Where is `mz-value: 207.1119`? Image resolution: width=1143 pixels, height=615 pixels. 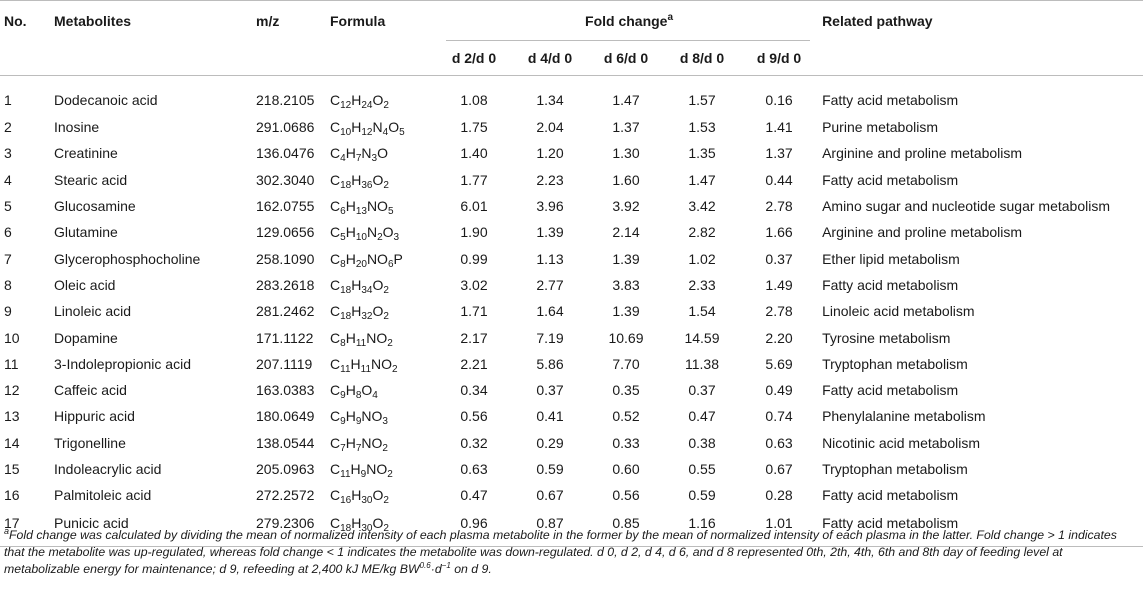 mz-value: 207.1119 is located at coordinates (284, 363).